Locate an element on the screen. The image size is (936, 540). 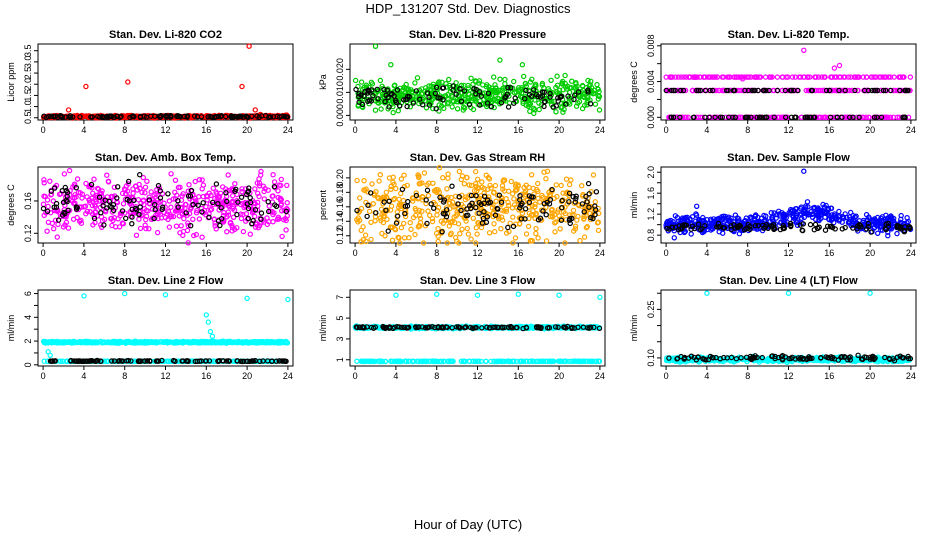
x-tick-label: 4 is located at coordinates (83, 376).